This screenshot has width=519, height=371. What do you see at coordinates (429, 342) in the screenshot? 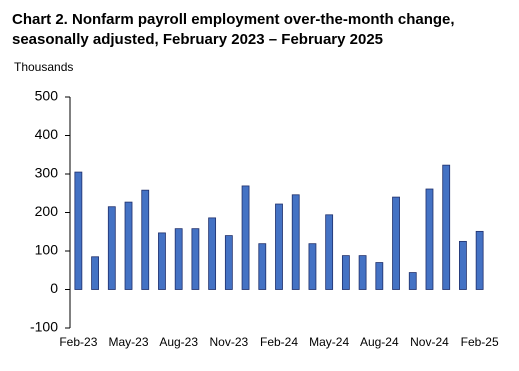
I see `x-tick-label: Nov-24` at bounding box center [429, 342].